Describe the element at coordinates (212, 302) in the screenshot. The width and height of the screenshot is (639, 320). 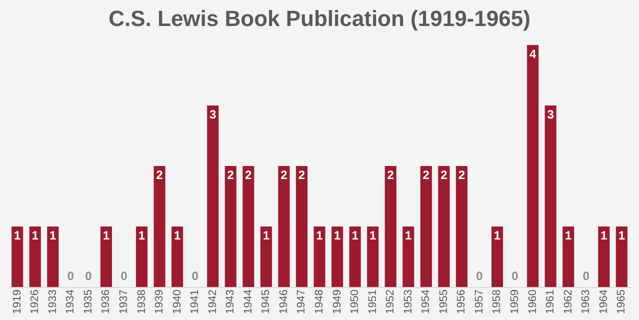
I see `x-tick-label: 1942` at that location.